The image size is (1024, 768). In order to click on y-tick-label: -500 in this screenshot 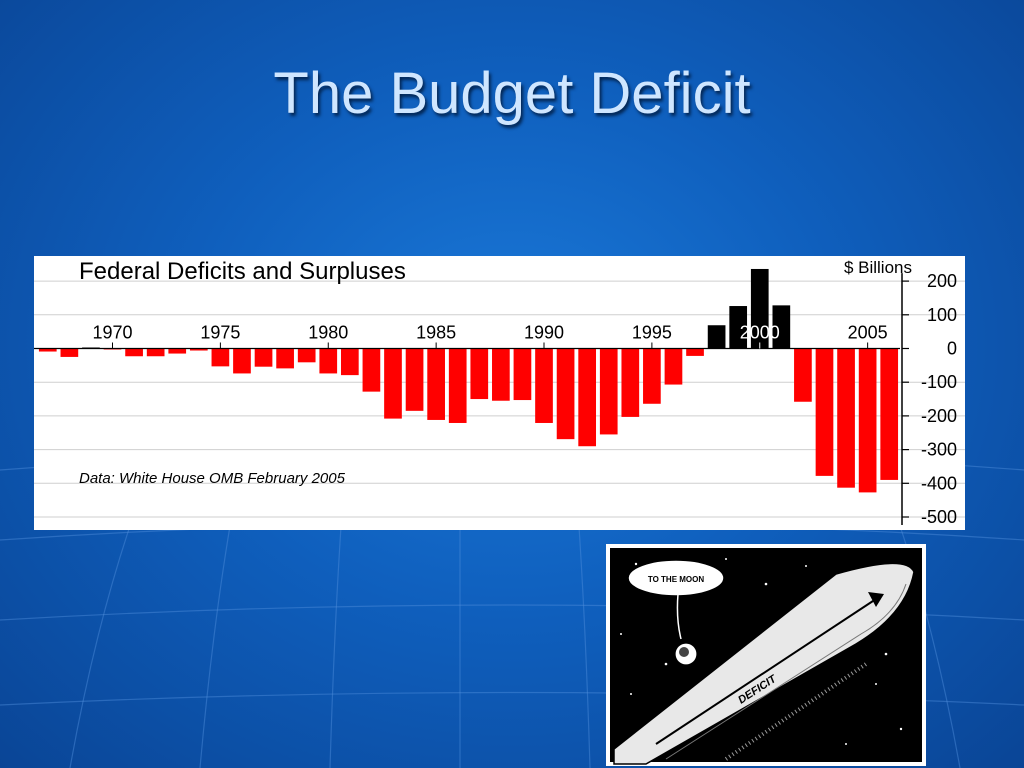, I will do `click(939, 517)`.